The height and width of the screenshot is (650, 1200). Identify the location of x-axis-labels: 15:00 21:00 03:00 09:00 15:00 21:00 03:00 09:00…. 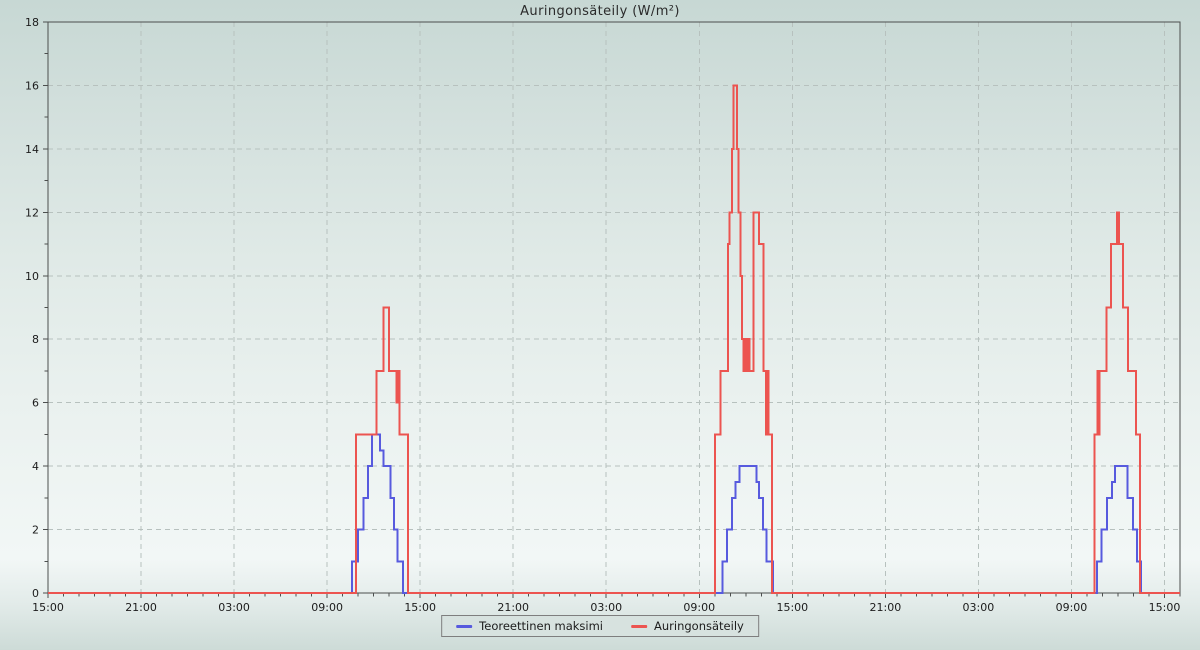
(606, 607).